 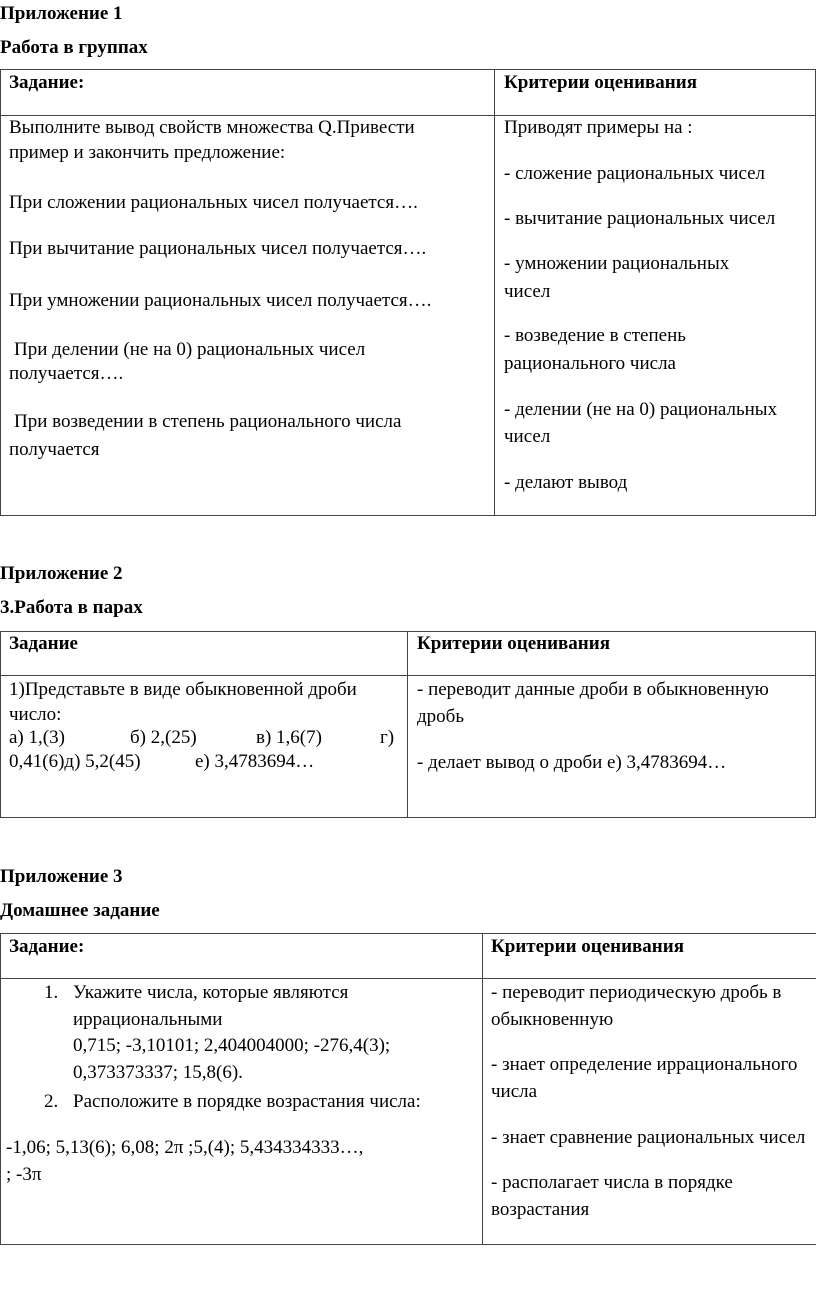 What do you see at coordinates (552, 1019) in the screenshot?
I see `criteria-line: обыкновенную` at bounding box center [552, 1019].